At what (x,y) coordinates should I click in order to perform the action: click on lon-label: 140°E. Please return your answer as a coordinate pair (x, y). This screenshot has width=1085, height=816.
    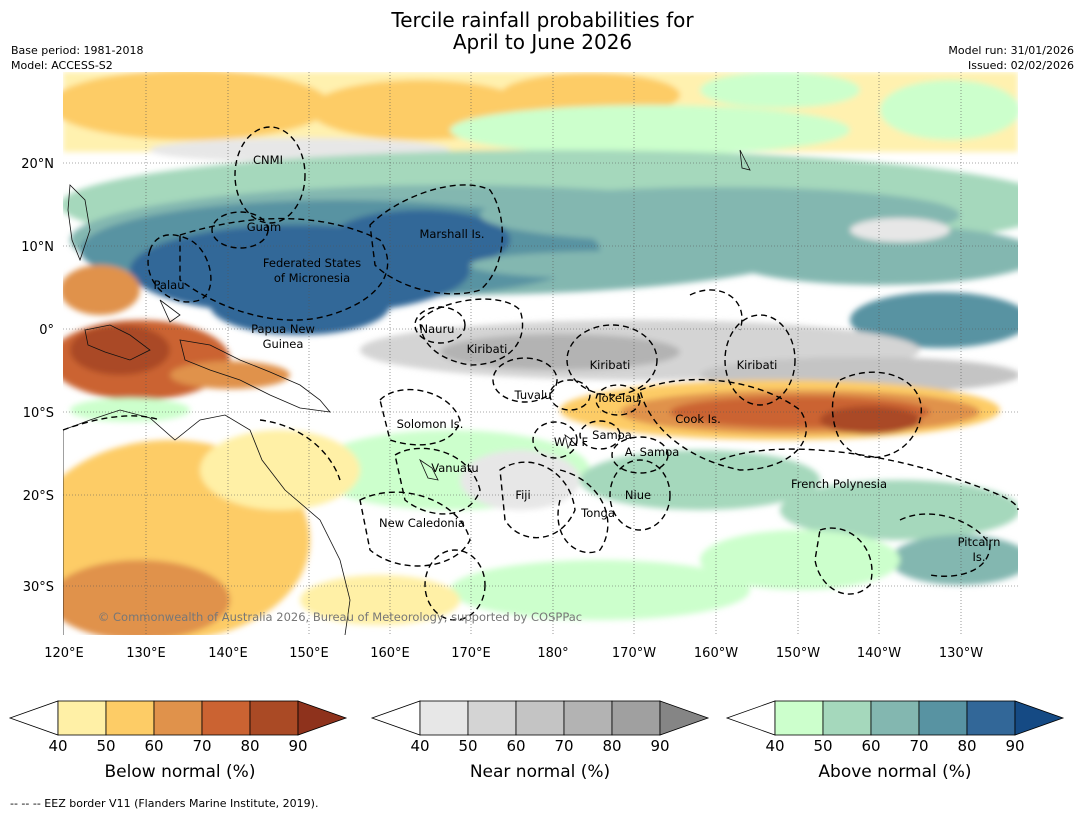
    Looking at the image, I should click on (228, 653).